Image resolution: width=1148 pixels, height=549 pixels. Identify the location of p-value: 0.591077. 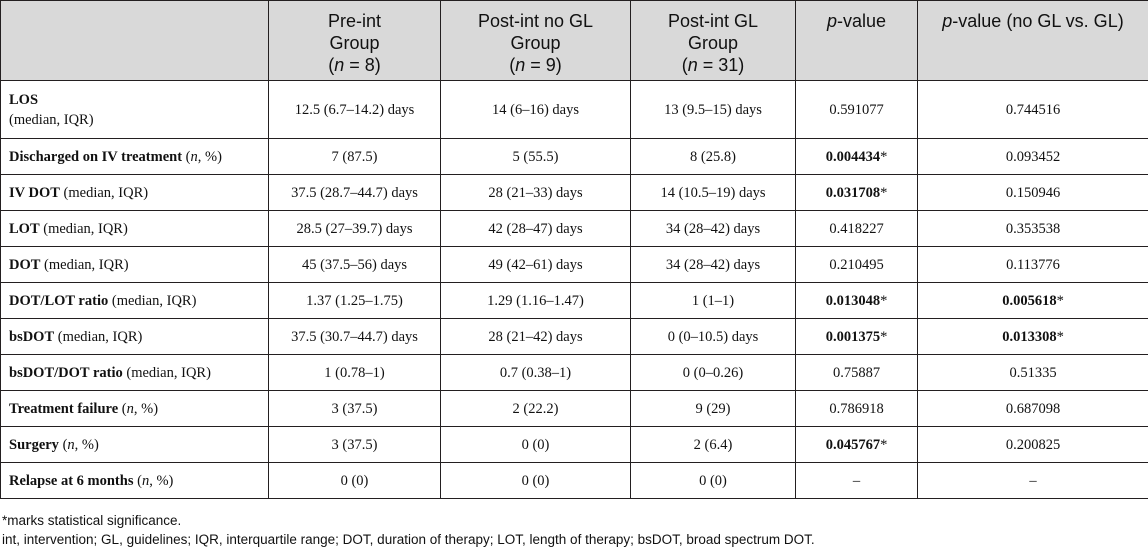
(856, 109).